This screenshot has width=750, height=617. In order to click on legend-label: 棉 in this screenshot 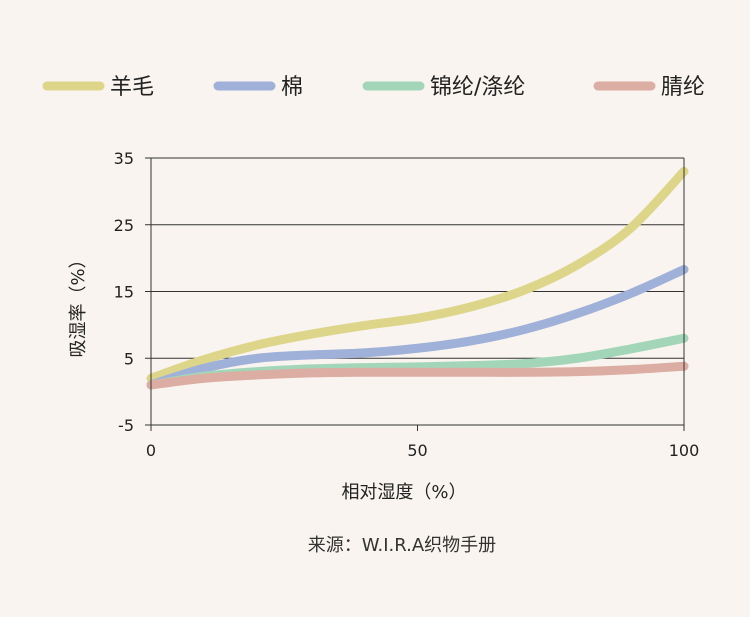, I will do `click(292, 87)`.